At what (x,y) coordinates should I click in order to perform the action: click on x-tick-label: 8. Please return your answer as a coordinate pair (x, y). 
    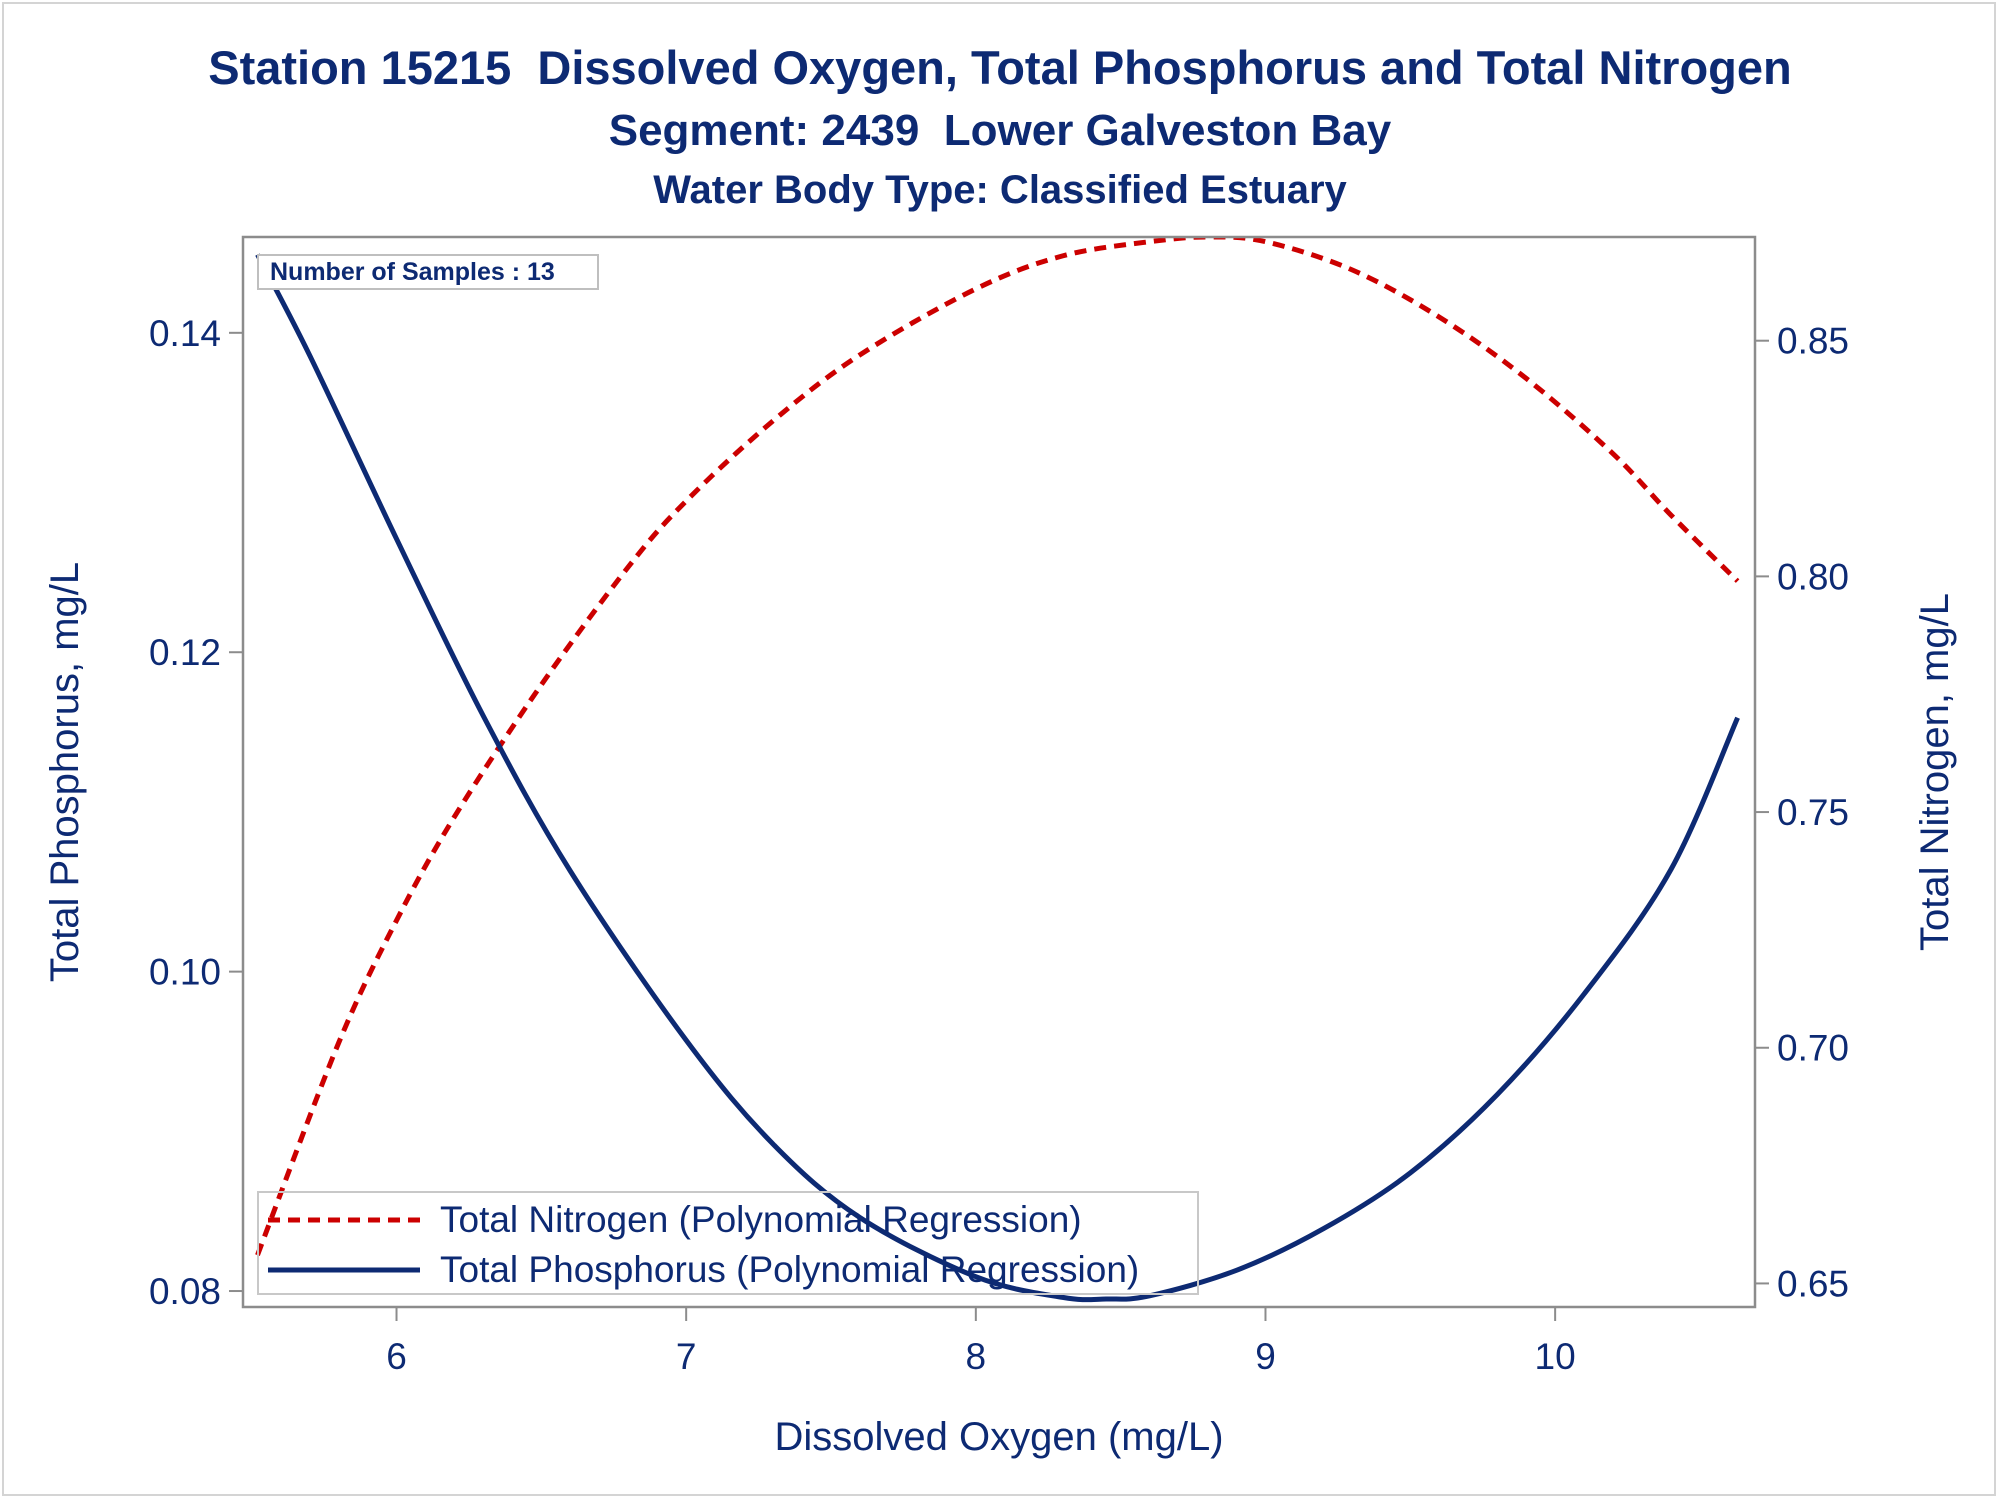
    Looking at the image, I should click on (976, 1356).